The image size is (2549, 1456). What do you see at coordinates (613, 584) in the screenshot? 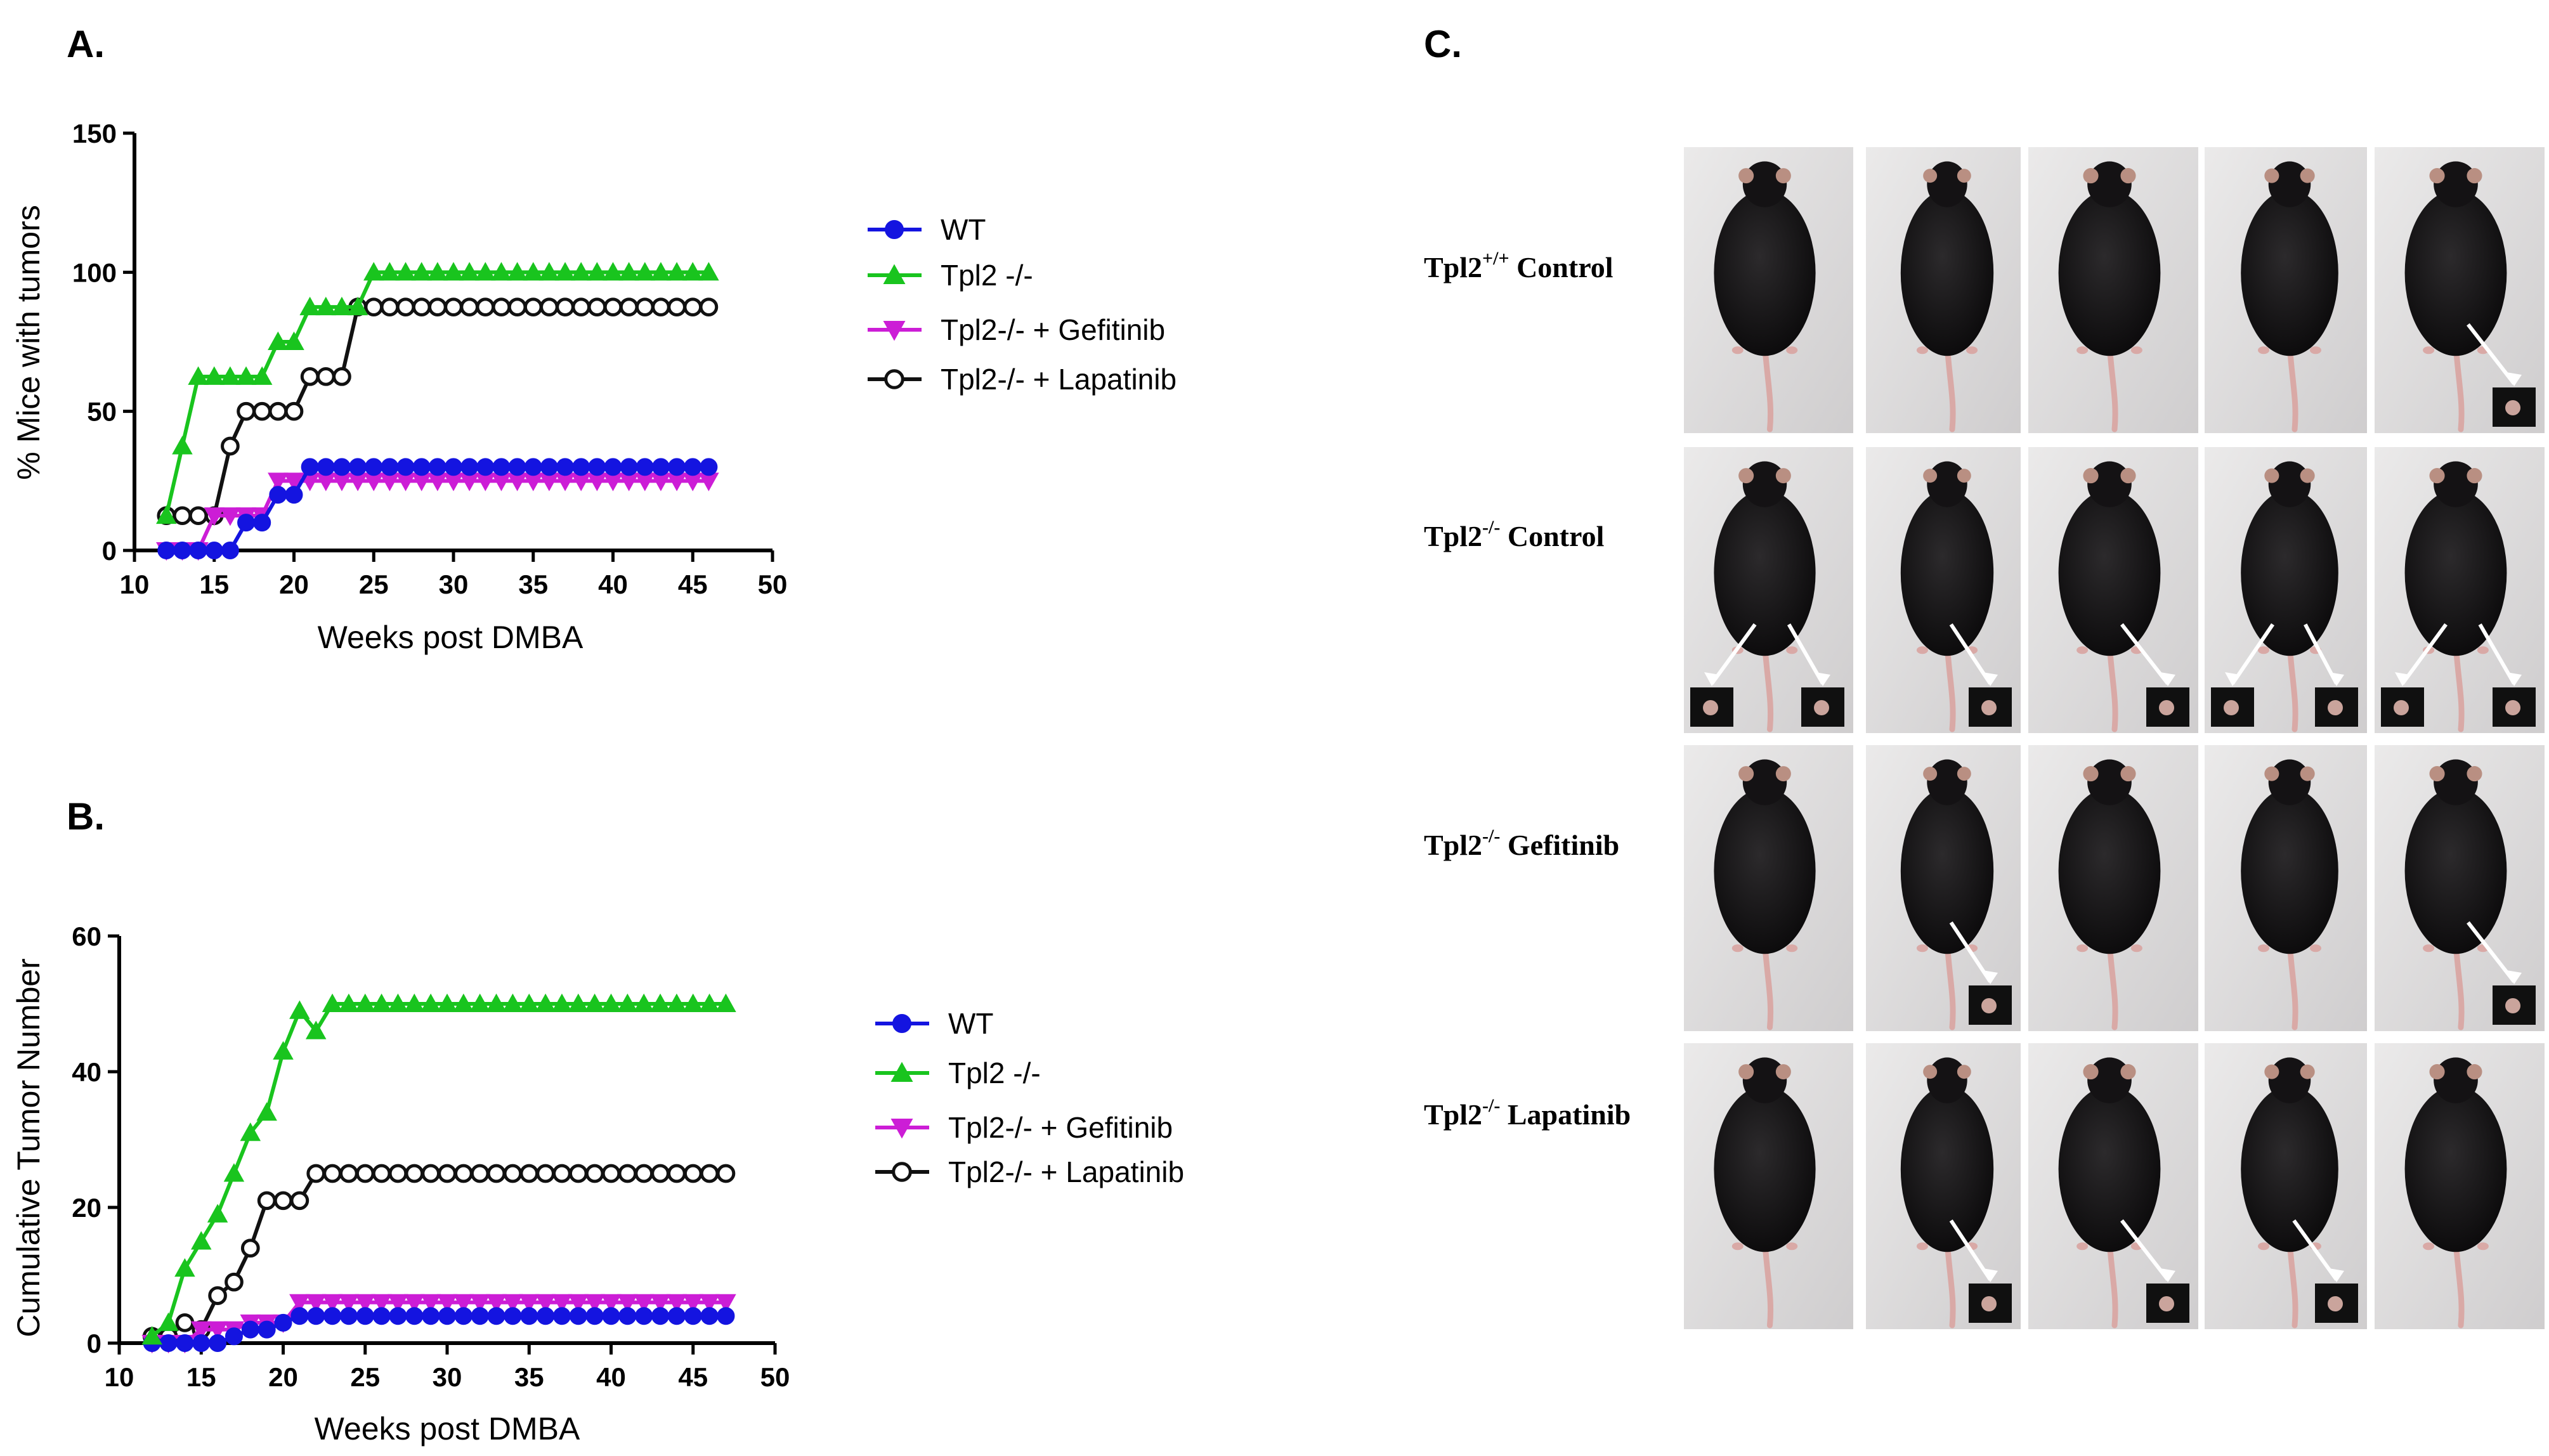
I see `x-tick-label: 40` at bounding box center [613, 584].